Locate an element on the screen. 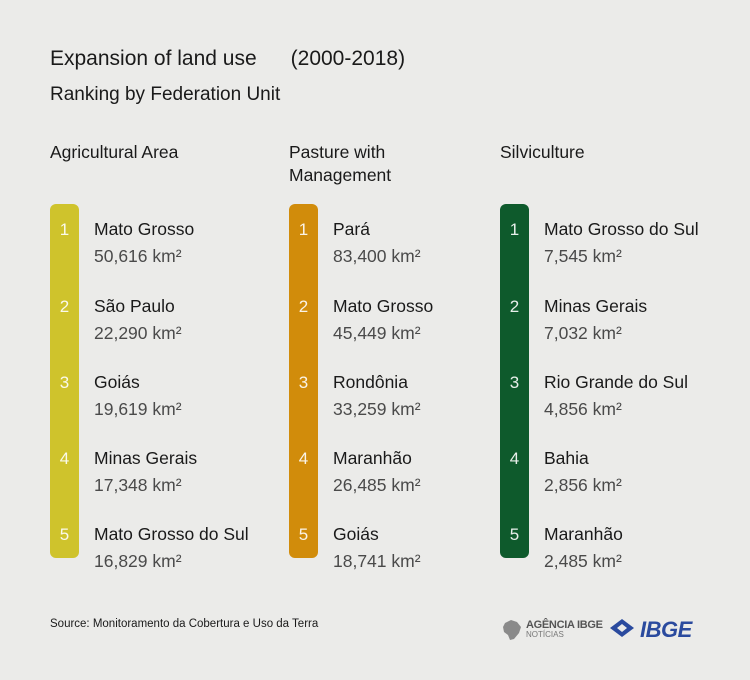 Image resolution: width=750 pixels, height=680 pixels. area-value: 2,485 km² is located at coordinates (583, 561).